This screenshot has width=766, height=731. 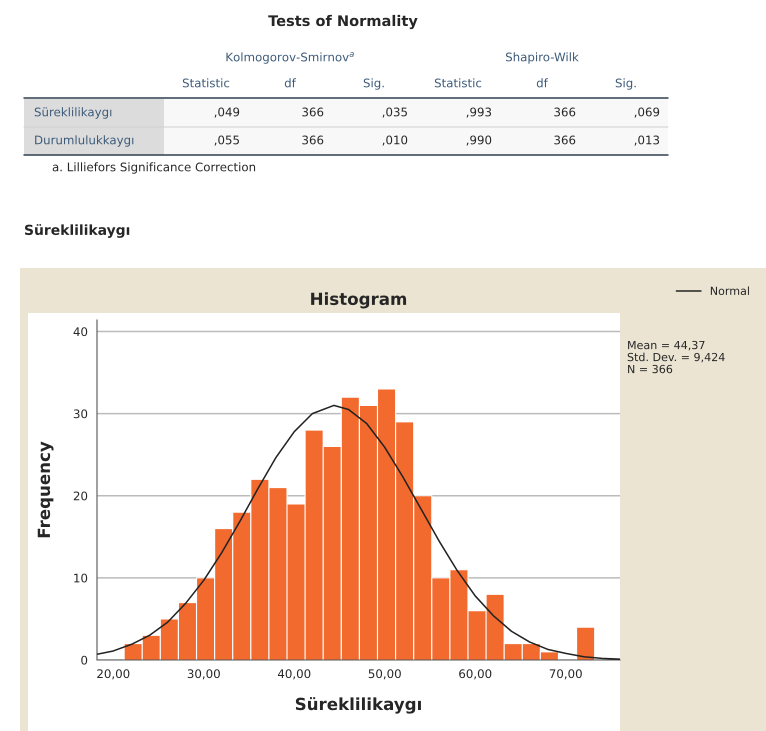 What do you see at coordinates (395, 140) in the screenshot?
I see `text: ,010` at bounding box center [395, 140].